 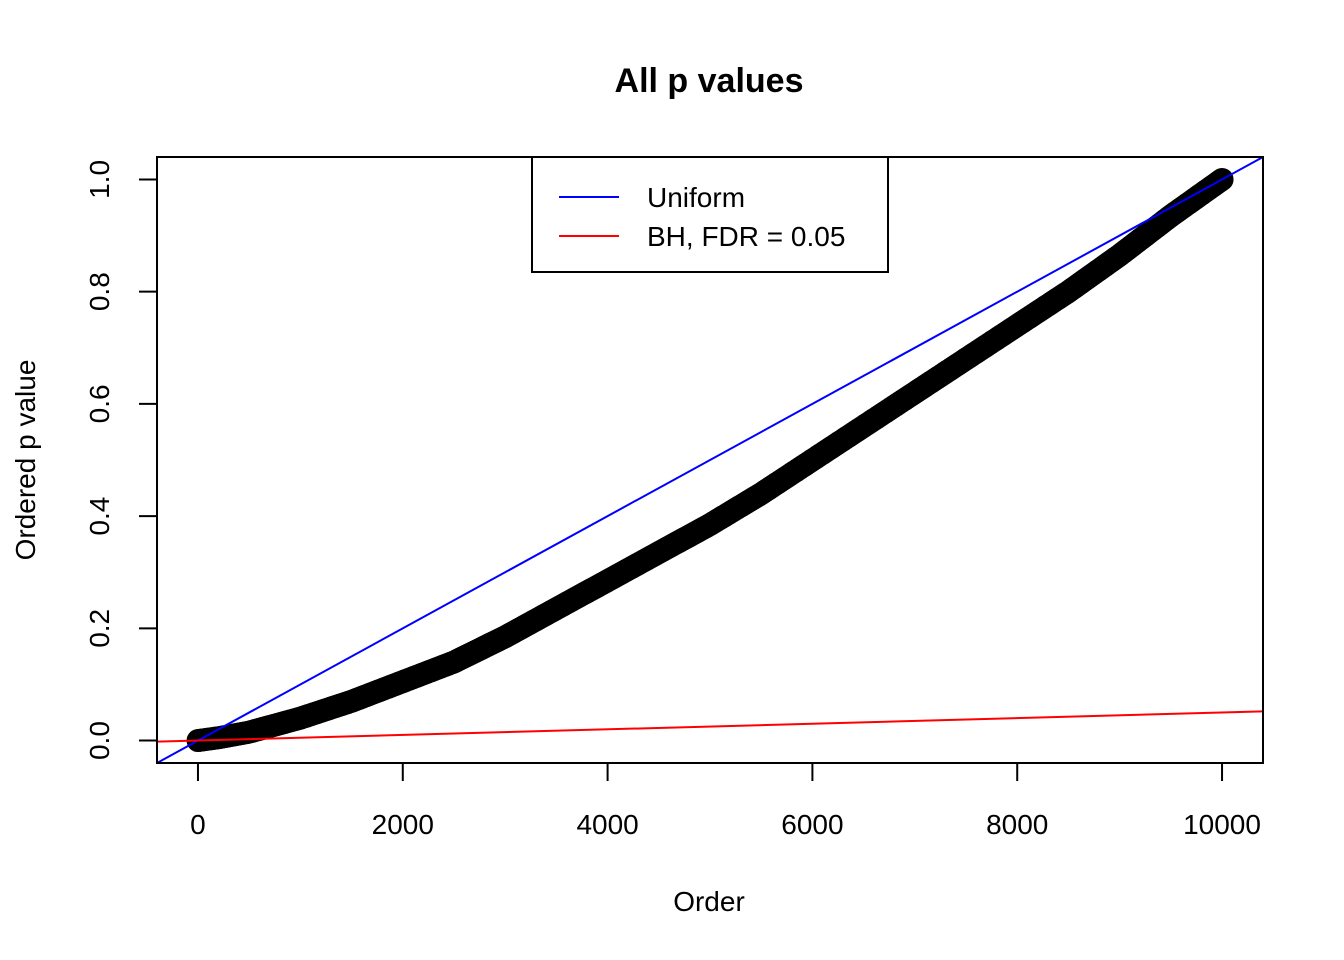 What do you see at coordinates (99, 291) in the screenshot?
I see `y-tick-label: 0.8` at bounding box center [99, 291].